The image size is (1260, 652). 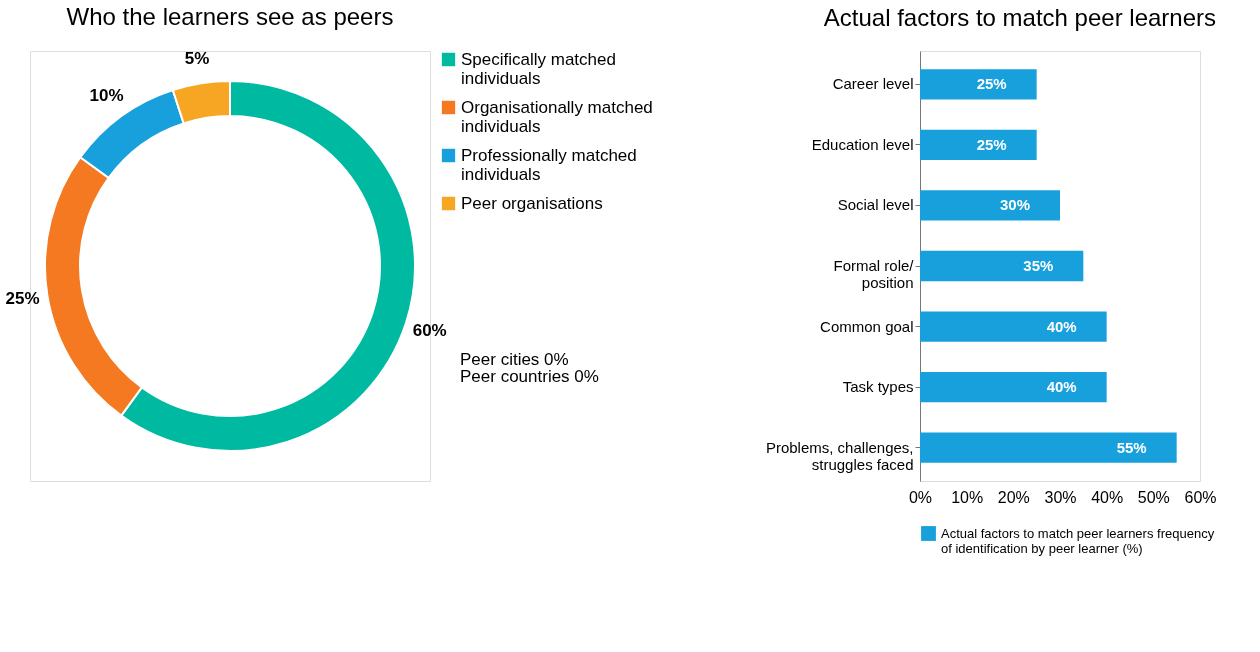 I want to click on text: Peer cities 0%, so click(x=514, y=359).